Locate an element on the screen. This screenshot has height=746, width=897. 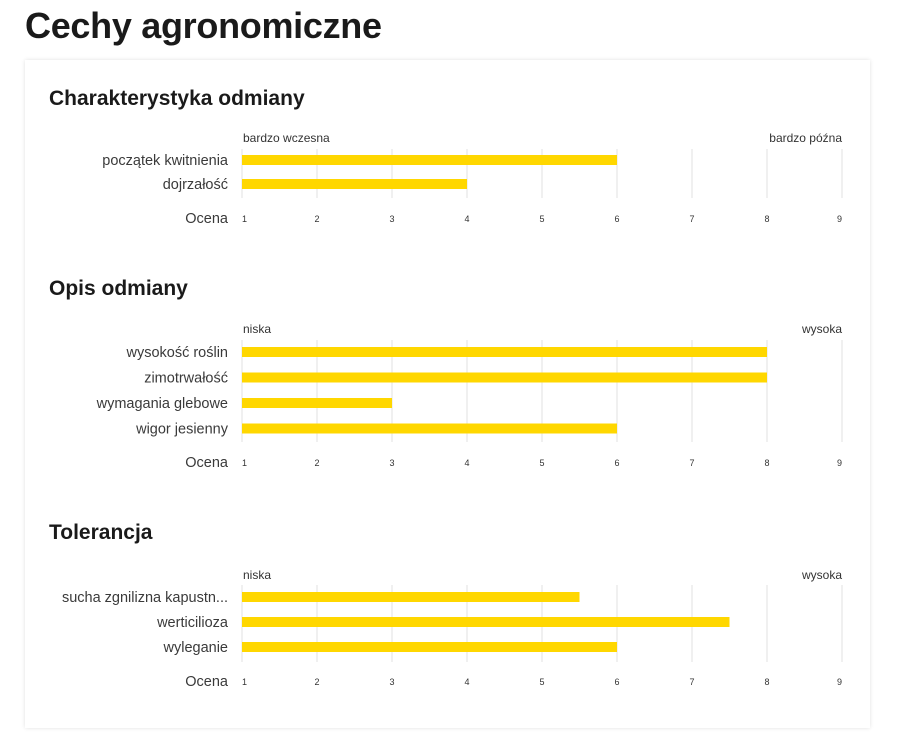
section-title-characteristics: Charakterystyka odmiany is located at coordinates (177, 98).